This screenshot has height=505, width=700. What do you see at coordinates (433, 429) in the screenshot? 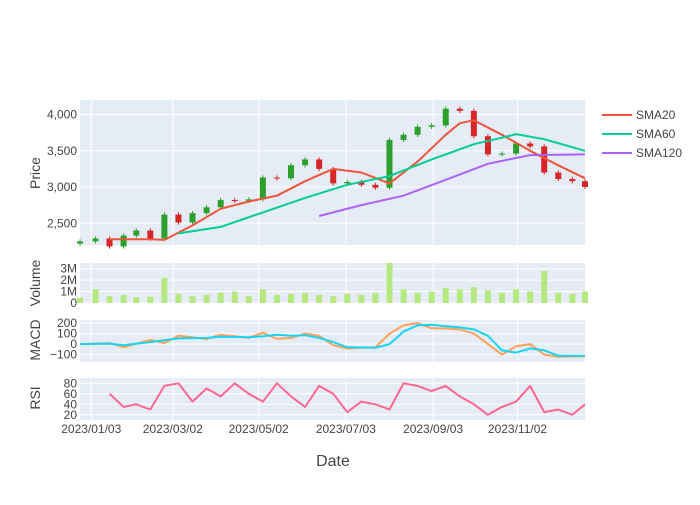
I see `x-tick-label: 2023/09/03` at bounding box center [433, 429].